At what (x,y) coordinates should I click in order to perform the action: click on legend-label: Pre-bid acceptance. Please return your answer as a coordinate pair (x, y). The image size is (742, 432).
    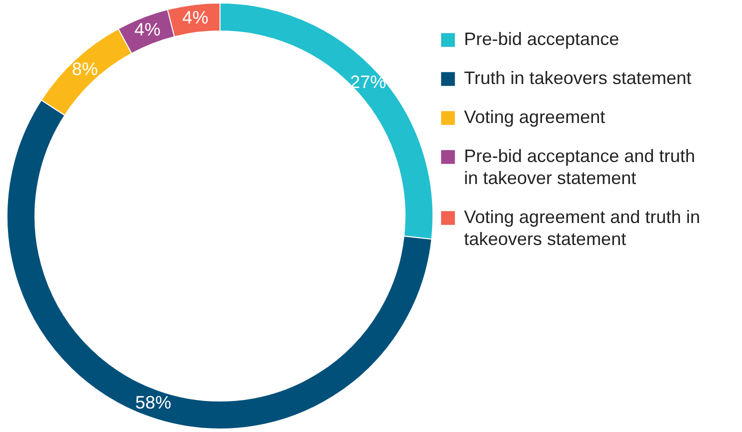
    Looking at the image, I should click on (542, 39).